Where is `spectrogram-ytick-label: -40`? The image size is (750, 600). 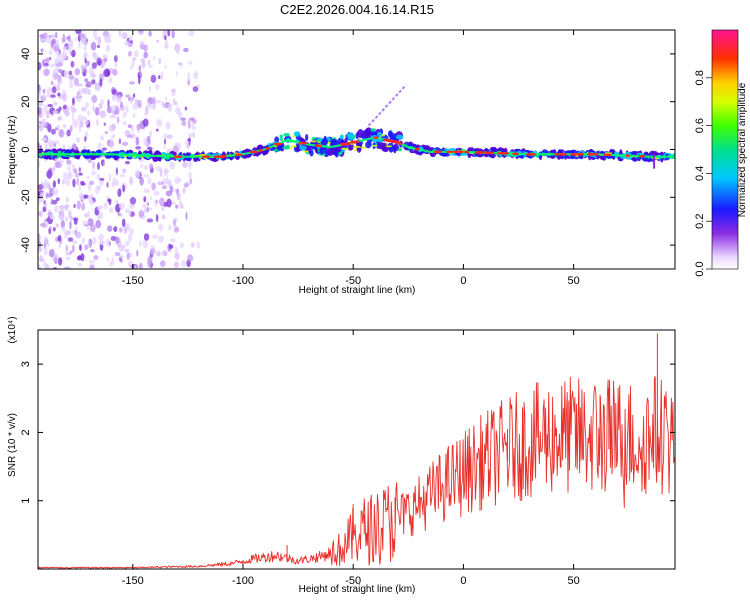
spectrogram-ytick-label: -40 is located at coordinates (26, 245).